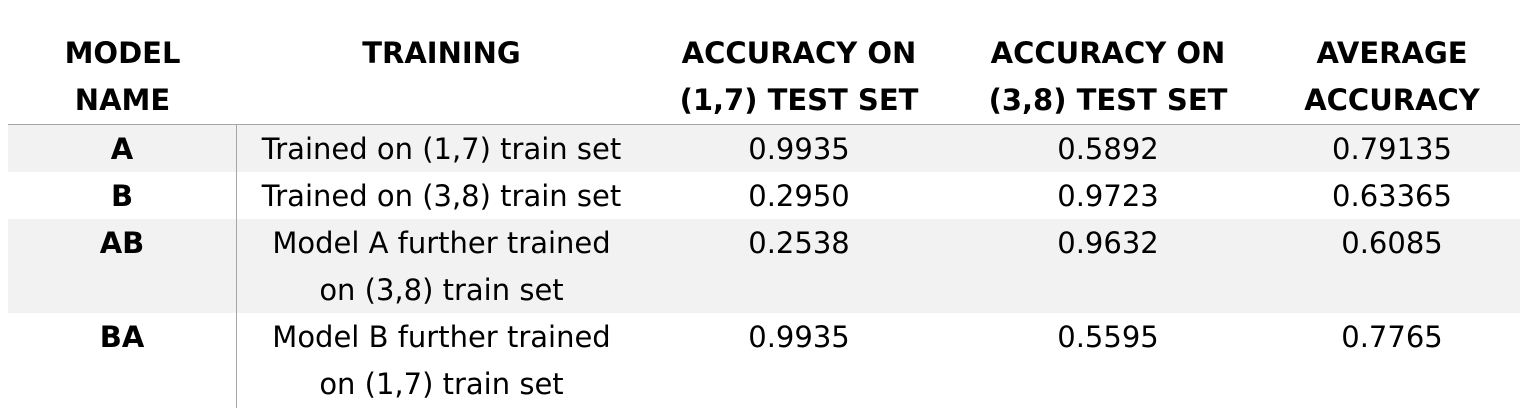 Image resolution: width=1528 pixels, height=416 pixels. Describe the element at coordinates (1392, 53) in the screenshot. I see `header-text: AVERAGE` at that location.